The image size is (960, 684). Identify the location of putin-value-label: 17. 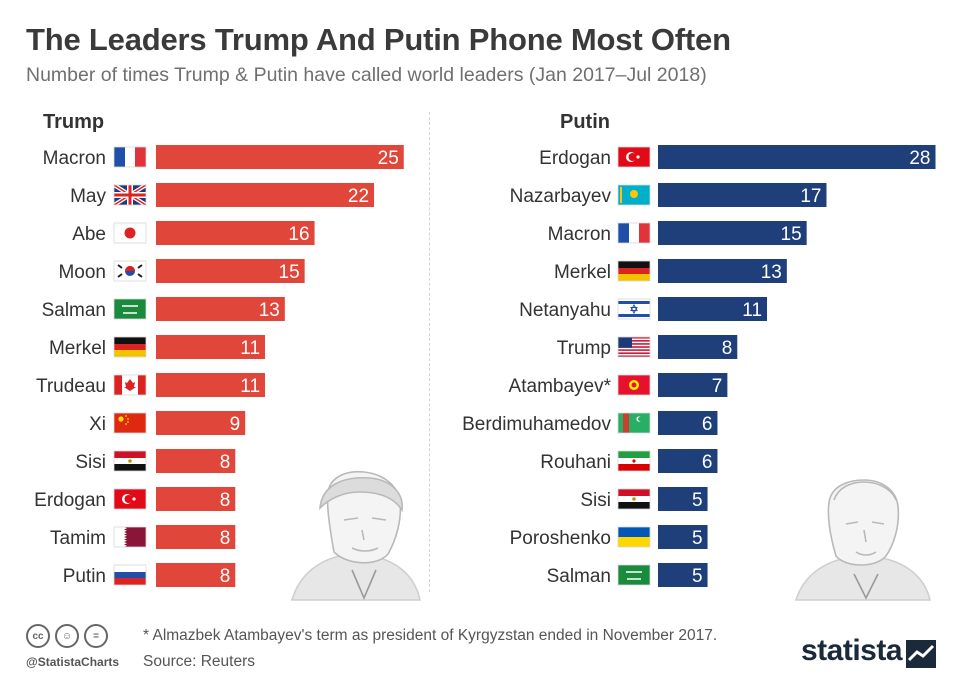
(810, 196).